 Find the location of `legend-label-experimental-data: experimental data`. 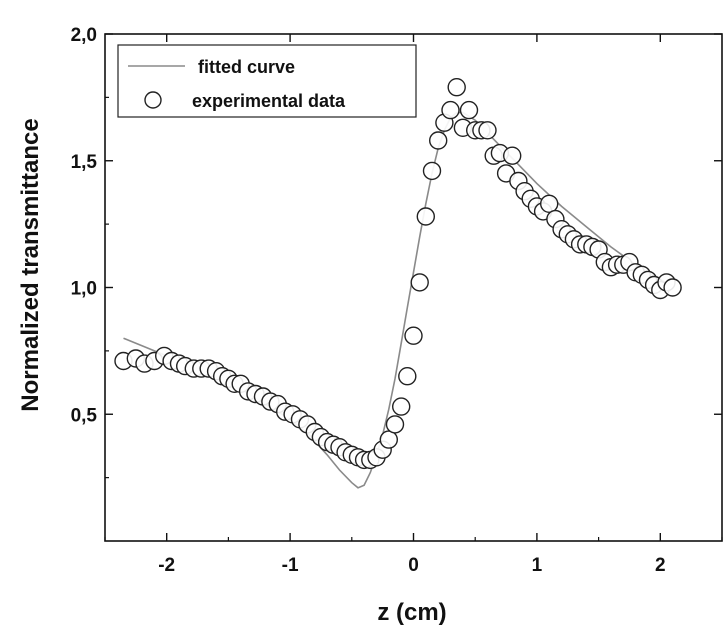

legend-label-experimental-data: experimental data is located at coordinates (269, 101).